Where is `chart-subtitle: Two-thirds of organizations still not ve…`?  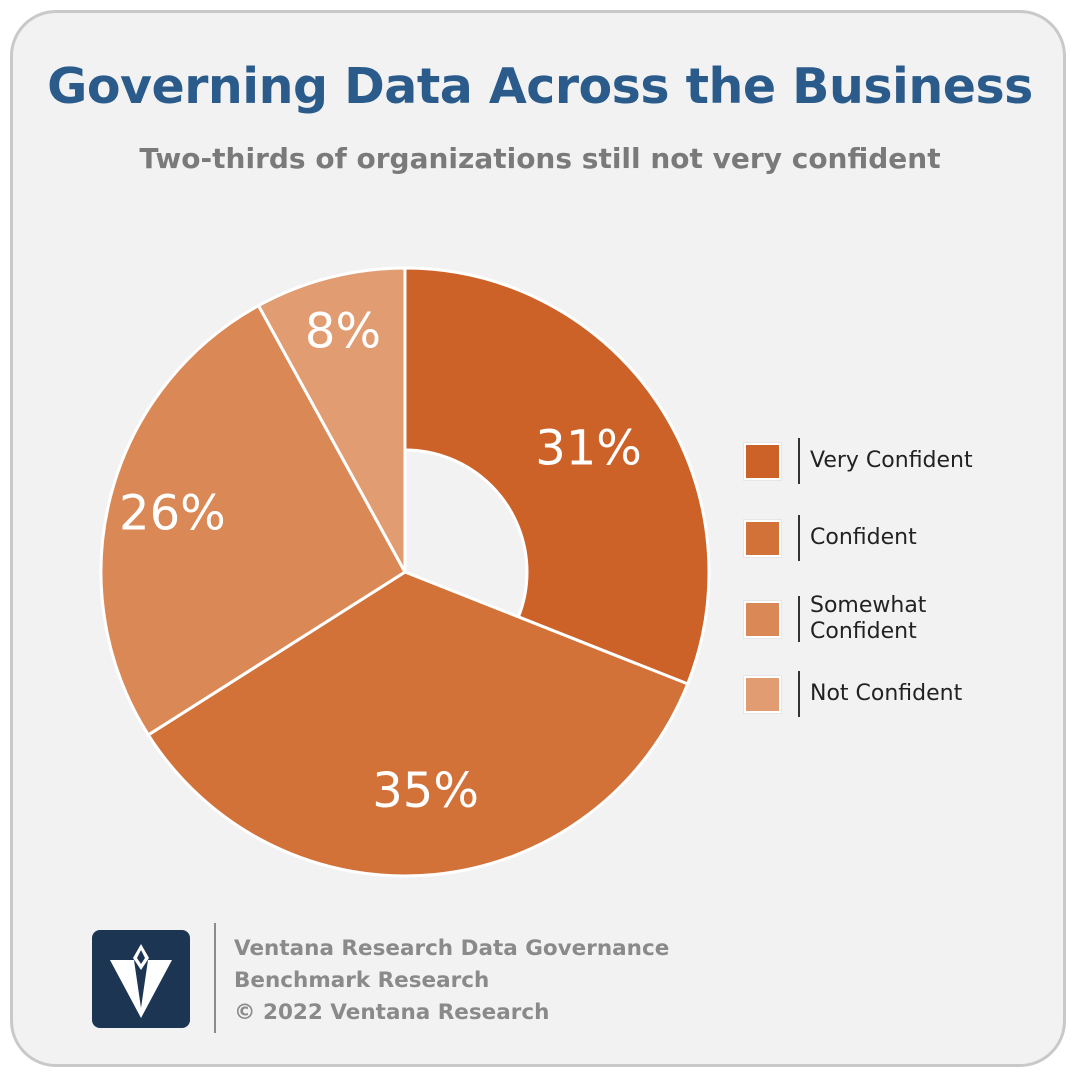 chart-subtitle: Two-thirds of organizations still not ve… is located at coordinates (540, 158).